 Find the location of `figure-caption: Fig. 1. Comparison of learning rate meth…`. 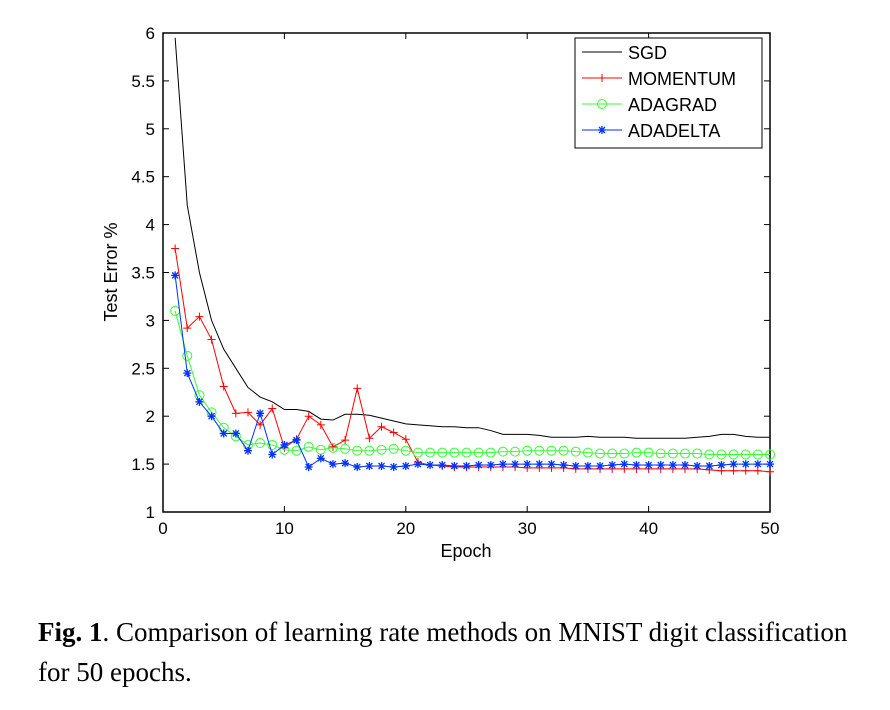

figure-caption: Fig. 1. Comparison of learning rate meth… is located at coordinates (453, 652).